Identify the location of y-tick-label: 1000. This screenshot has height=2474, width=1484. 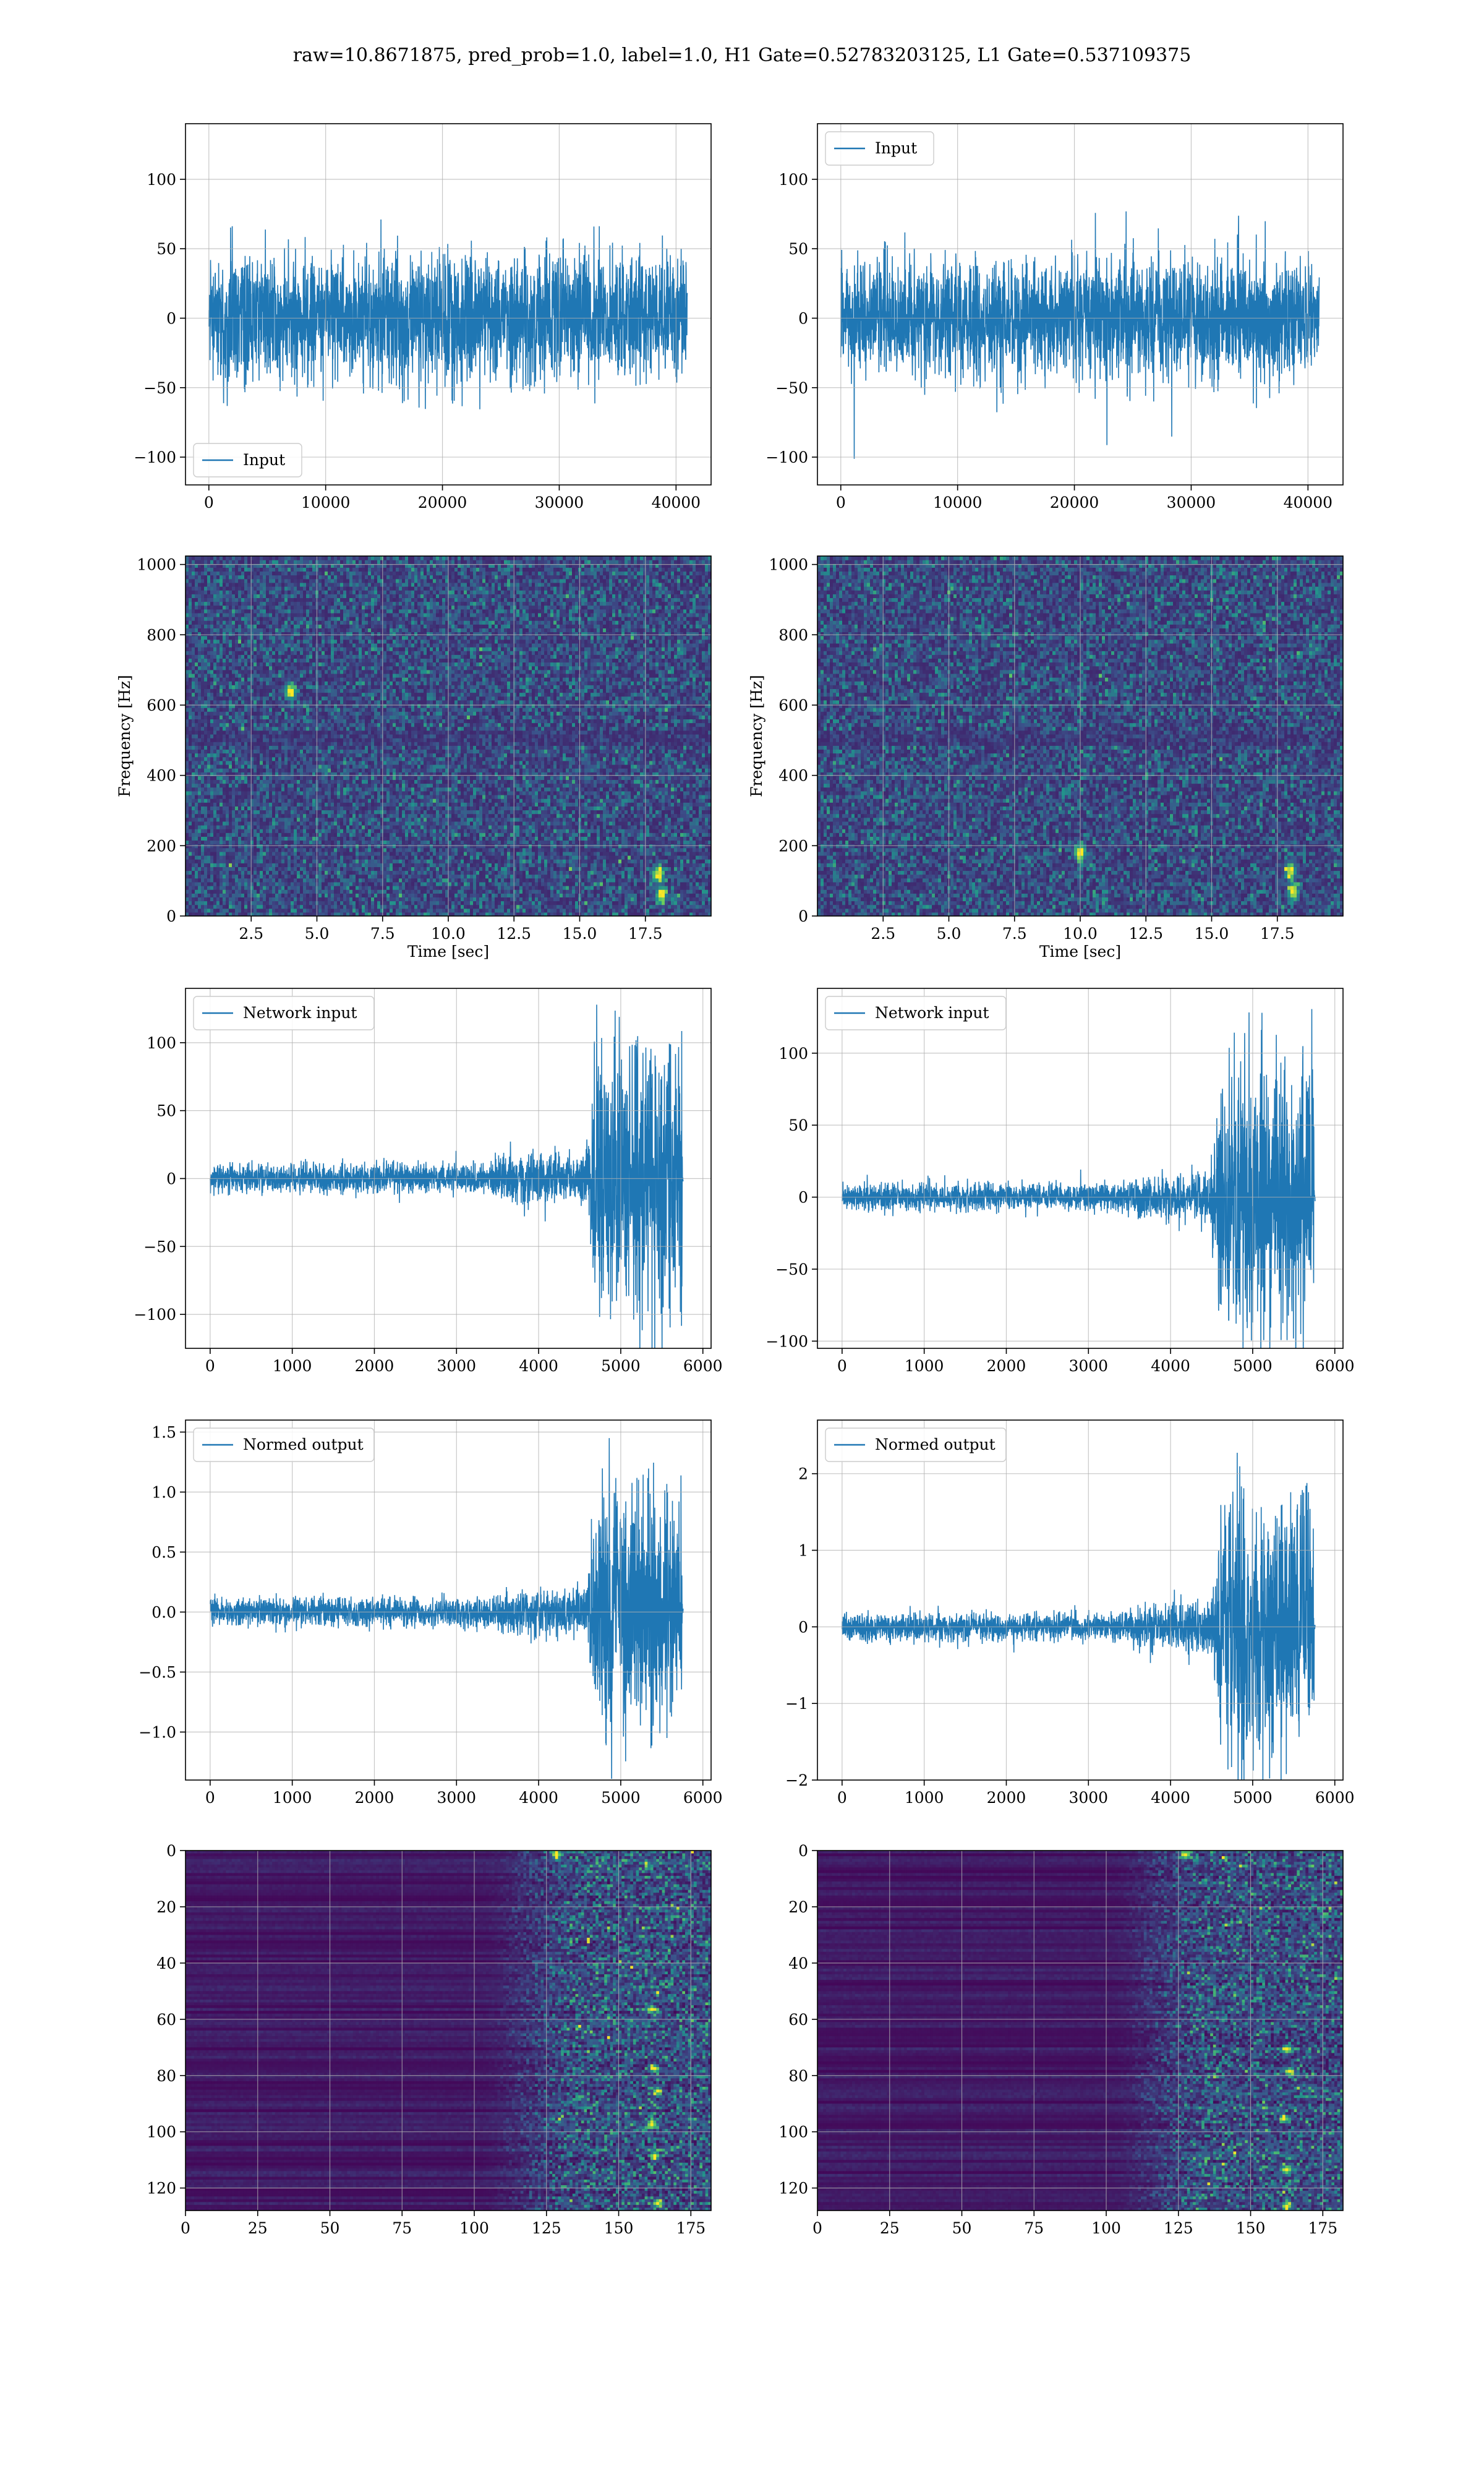
(156, 565).